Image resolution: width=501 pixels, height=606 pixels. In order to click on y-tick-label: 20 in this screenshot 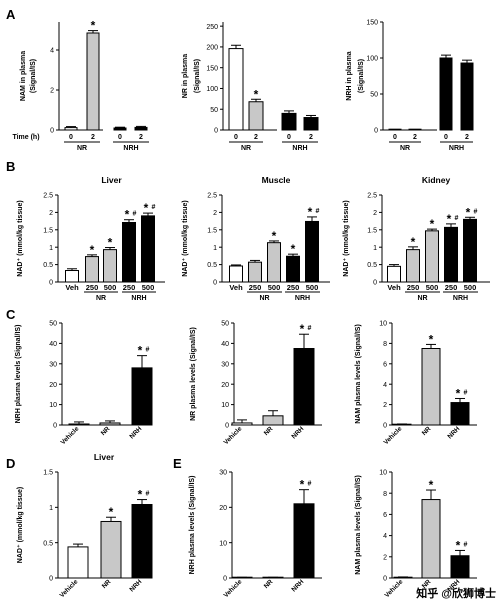, I will do `click(225, 385)`.